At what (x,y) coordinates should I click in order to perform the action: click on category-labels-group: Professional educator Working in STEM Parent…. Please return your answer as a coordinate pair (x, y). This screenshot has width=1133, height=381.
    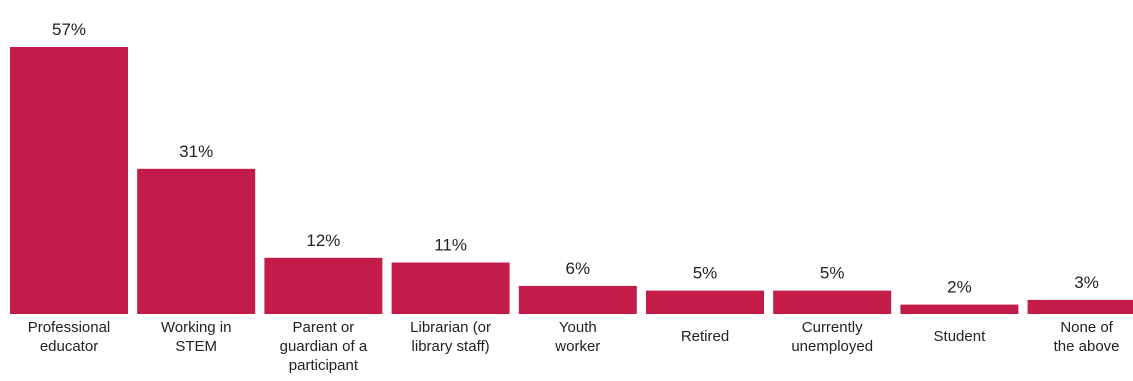
    Looking at the image, I should click on (574, 346).